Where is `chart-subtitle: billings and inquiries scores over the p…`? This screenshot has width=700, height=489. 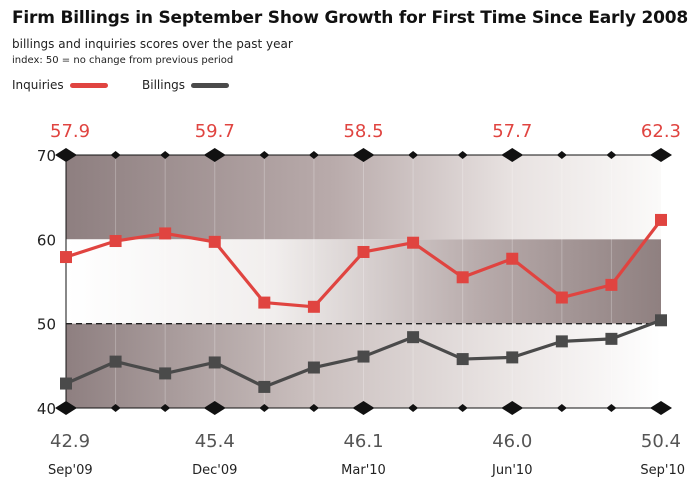
chart-subtitle: billings and inquiries scores over the p… is located at coordinates (152, 44).